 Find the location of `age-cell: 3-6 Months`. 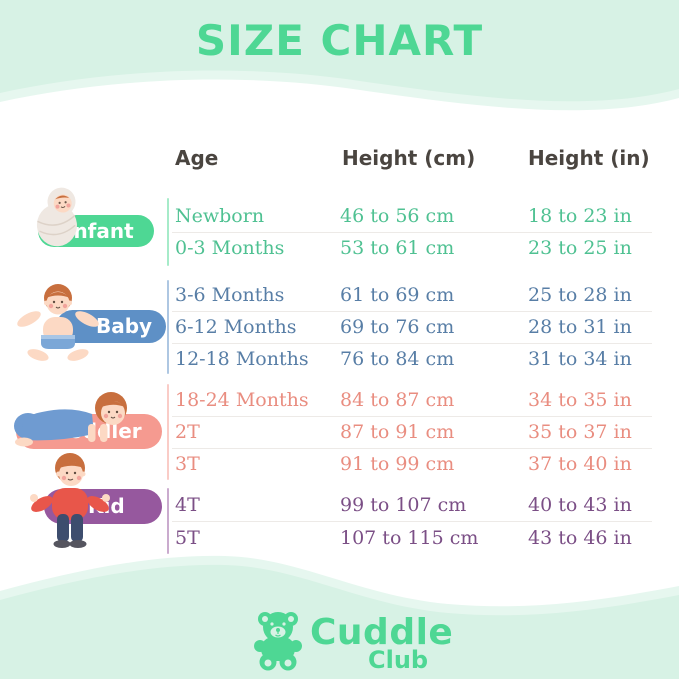

age-cell: 3-6 Months is located at coordinates (230, 295).